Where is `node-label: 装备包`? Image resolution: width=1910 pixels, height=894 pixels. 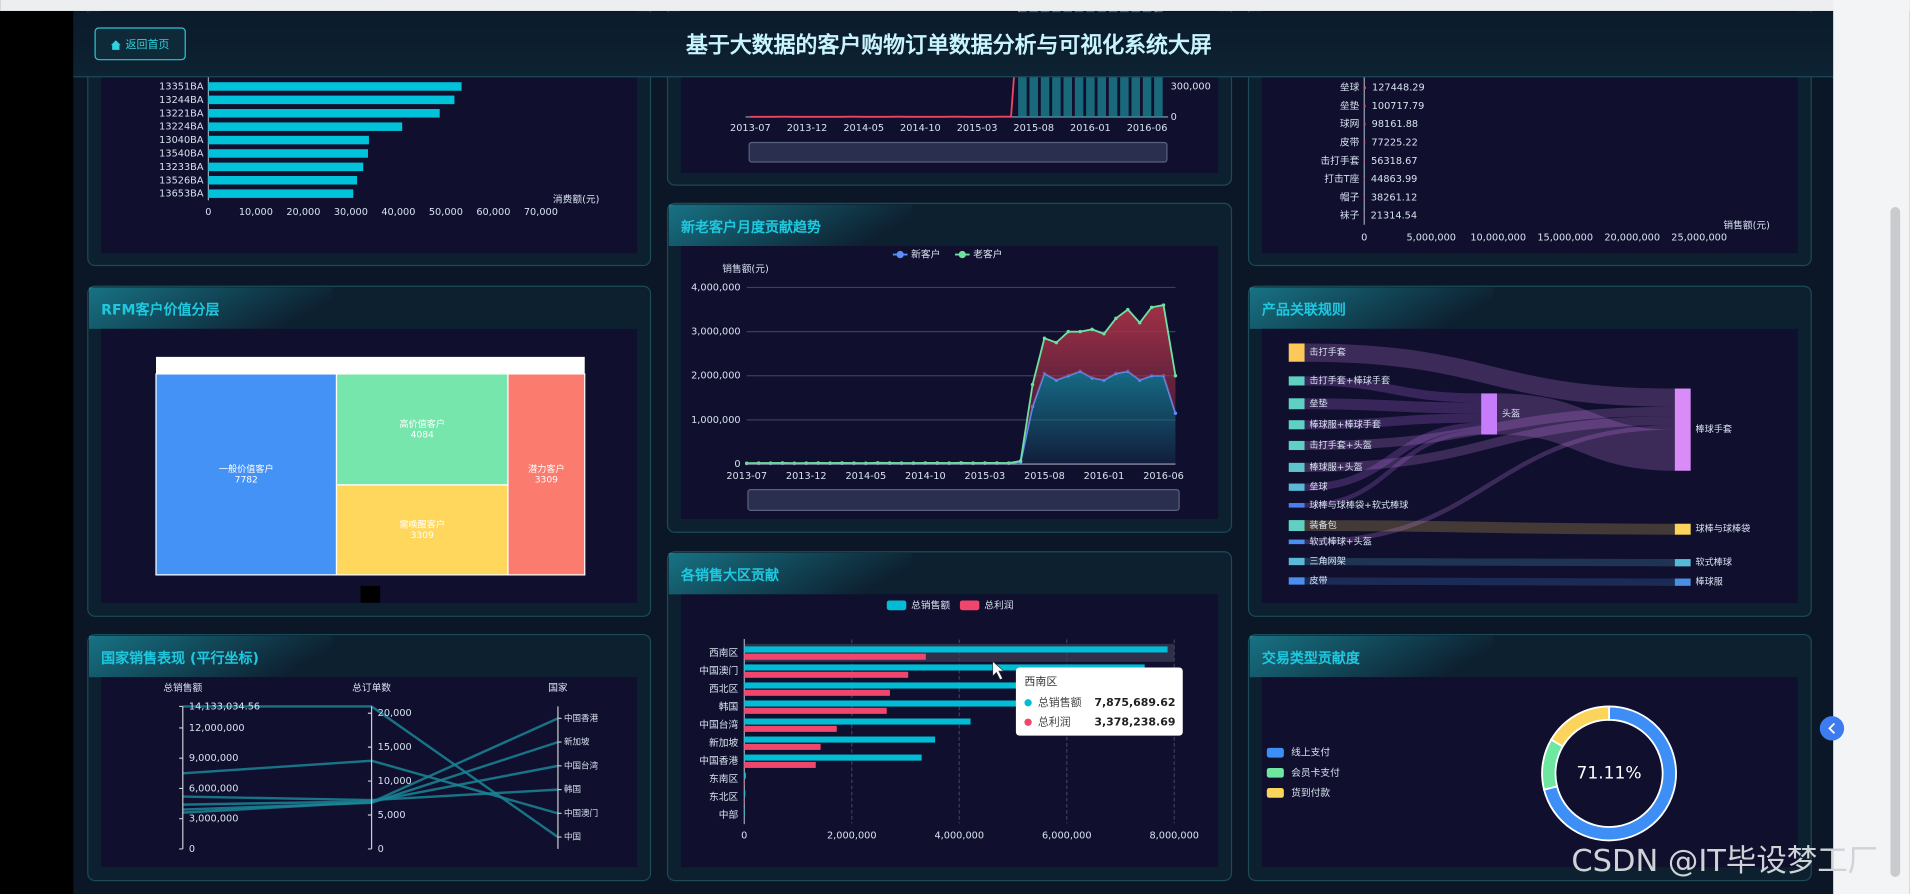
node-label: 装备包 is located at coordinates (1322, 525).